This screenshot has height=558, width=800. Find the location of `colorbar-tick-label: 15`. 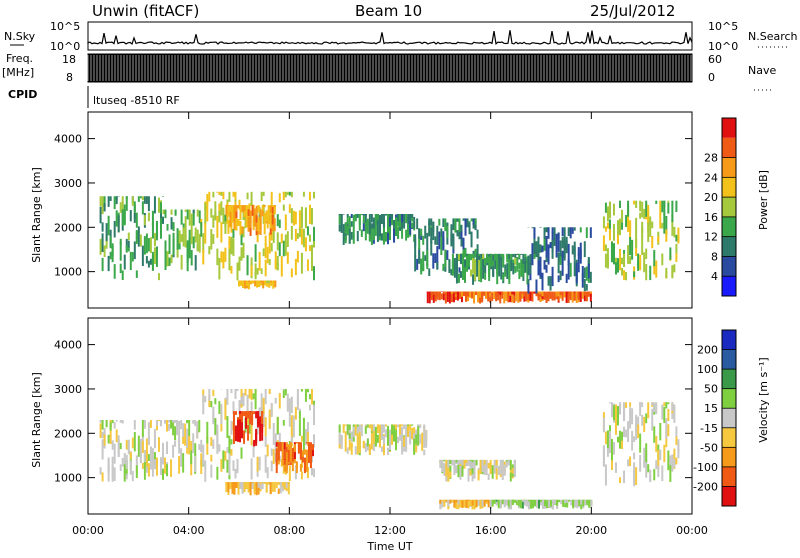

colorbar-tick-label: 15 is located at coordinates (711, 408).